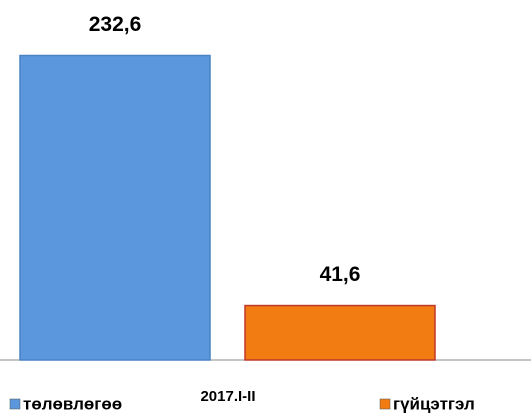 This screenshot has width=531, height=415. What do you see at coordinates (340, 332) in the screenshot?
I see `bar` at bounding box center [340, 332].